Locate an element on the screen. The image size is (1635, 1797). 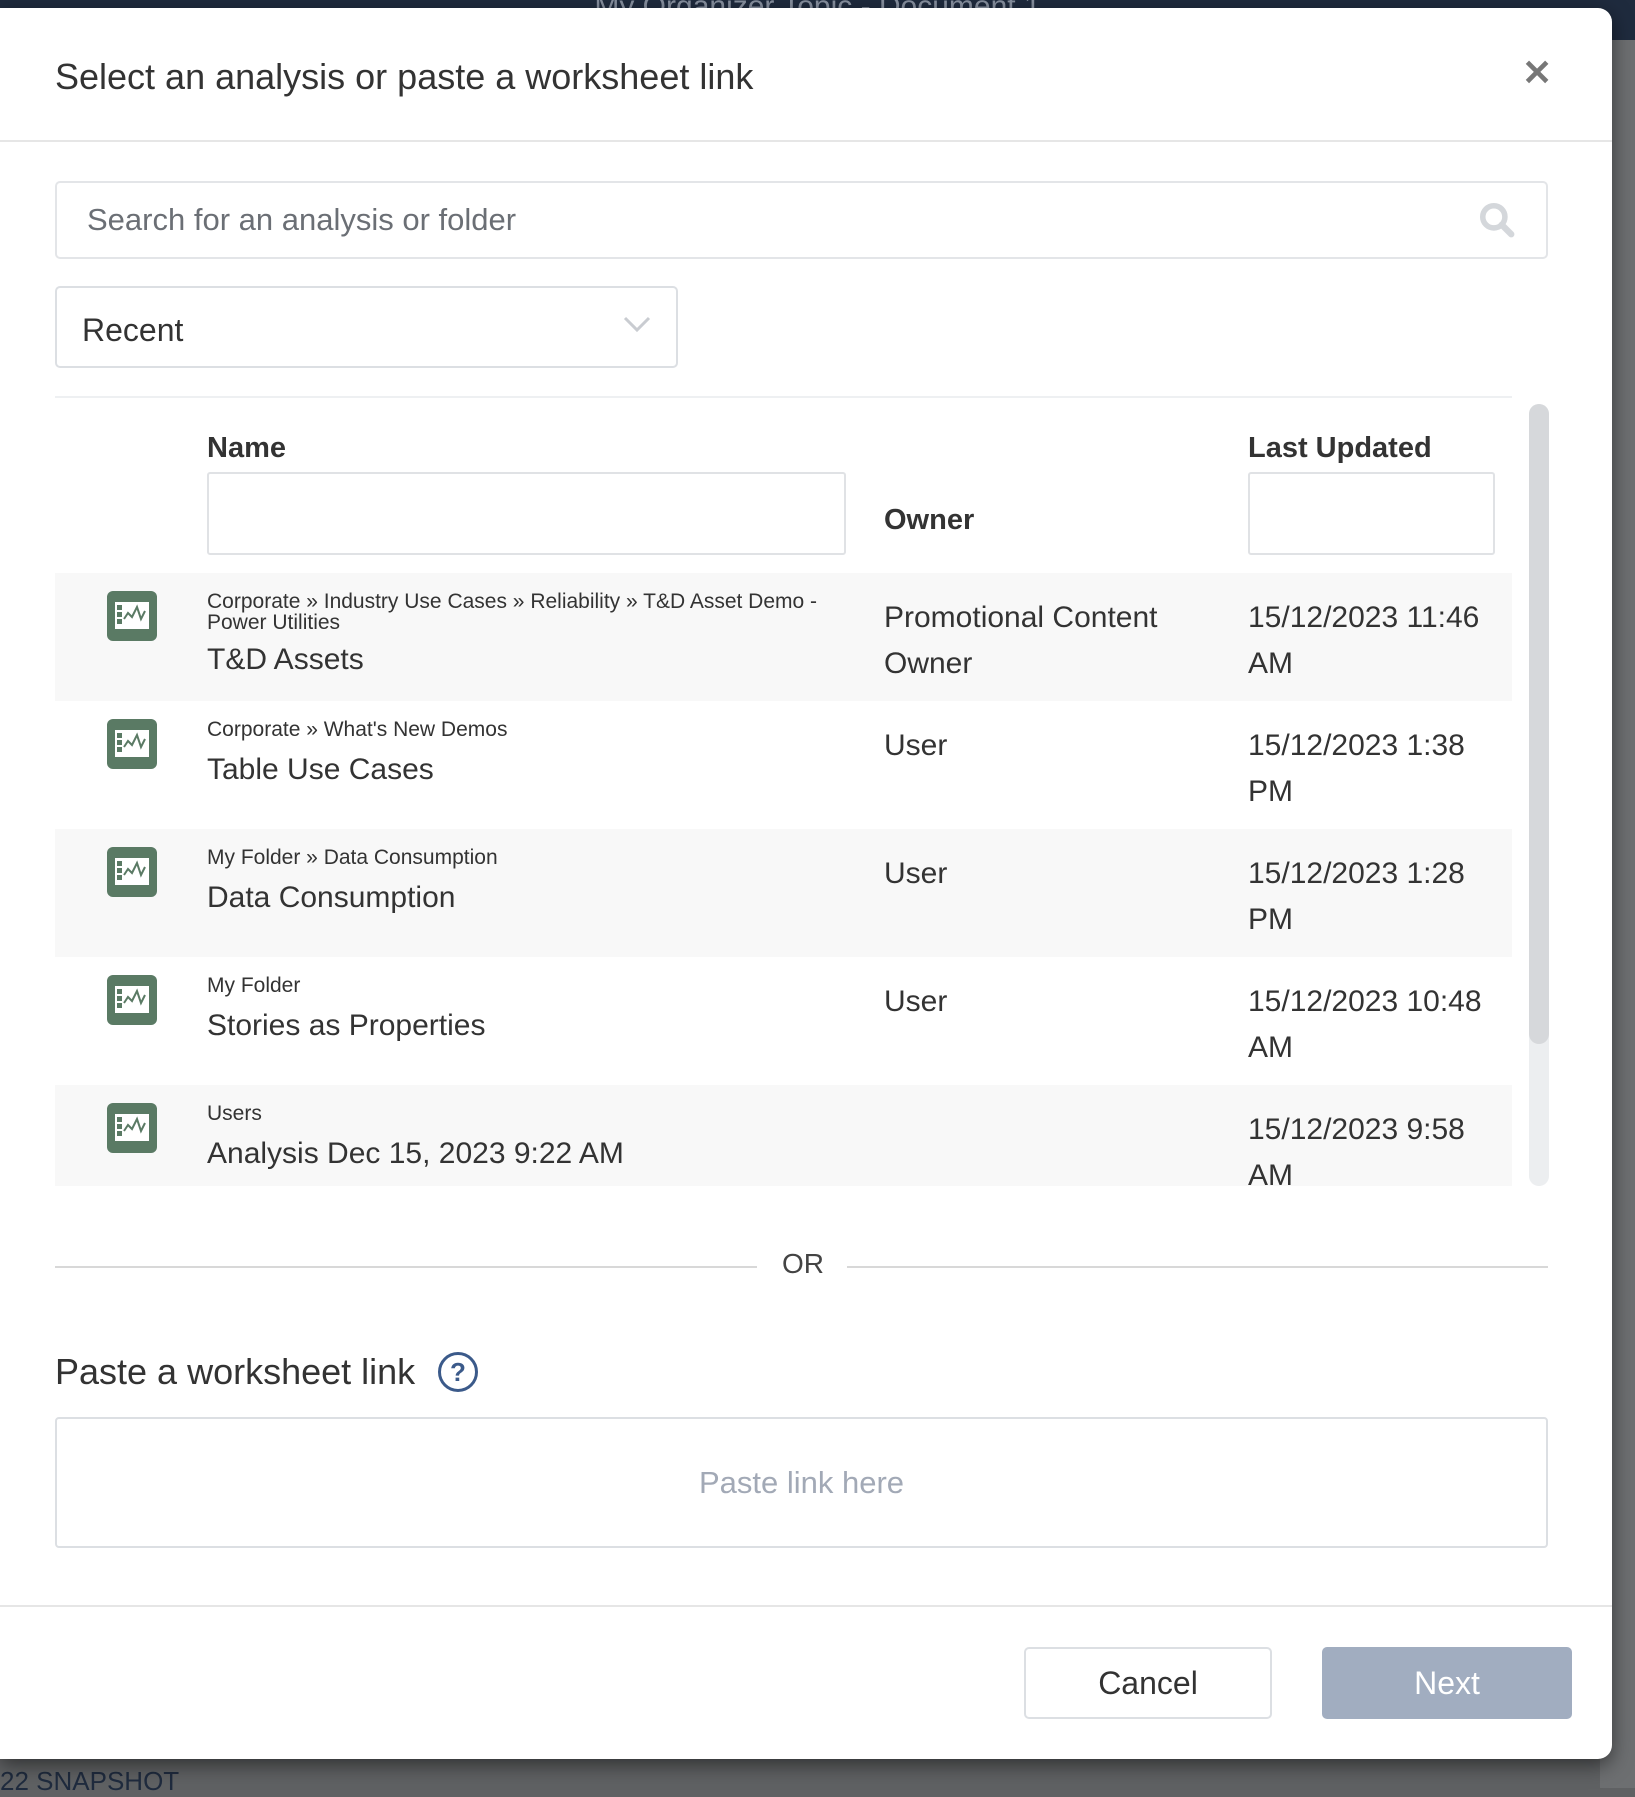
filter-dropdown-value: Recent is located at coordinates (133, 330).